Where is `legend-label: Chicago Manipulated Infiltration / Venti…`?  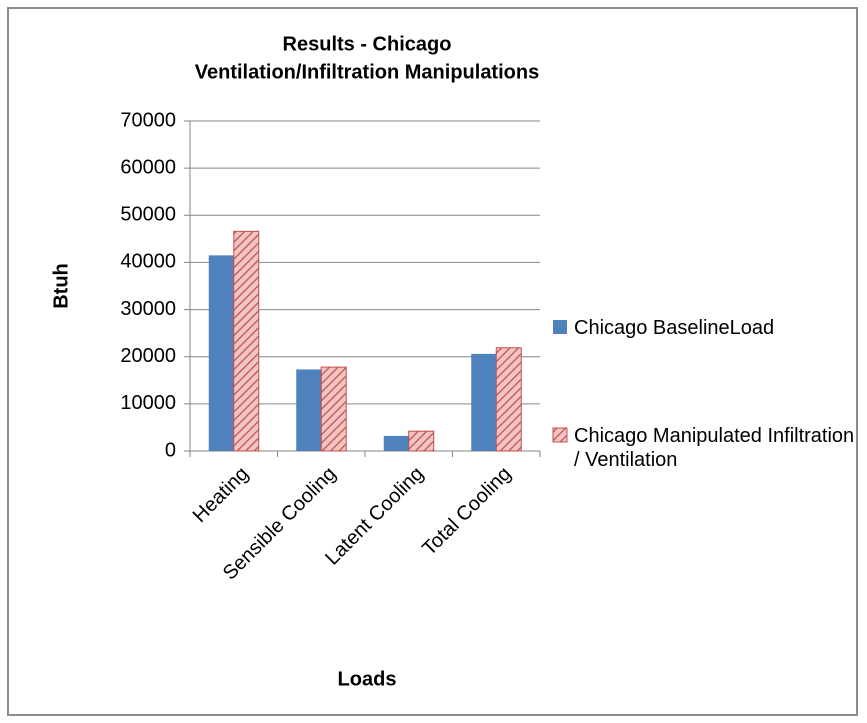 legend-label: Chicago Manipulated Infiltration / Venti… is located at coordinates (714, 448).